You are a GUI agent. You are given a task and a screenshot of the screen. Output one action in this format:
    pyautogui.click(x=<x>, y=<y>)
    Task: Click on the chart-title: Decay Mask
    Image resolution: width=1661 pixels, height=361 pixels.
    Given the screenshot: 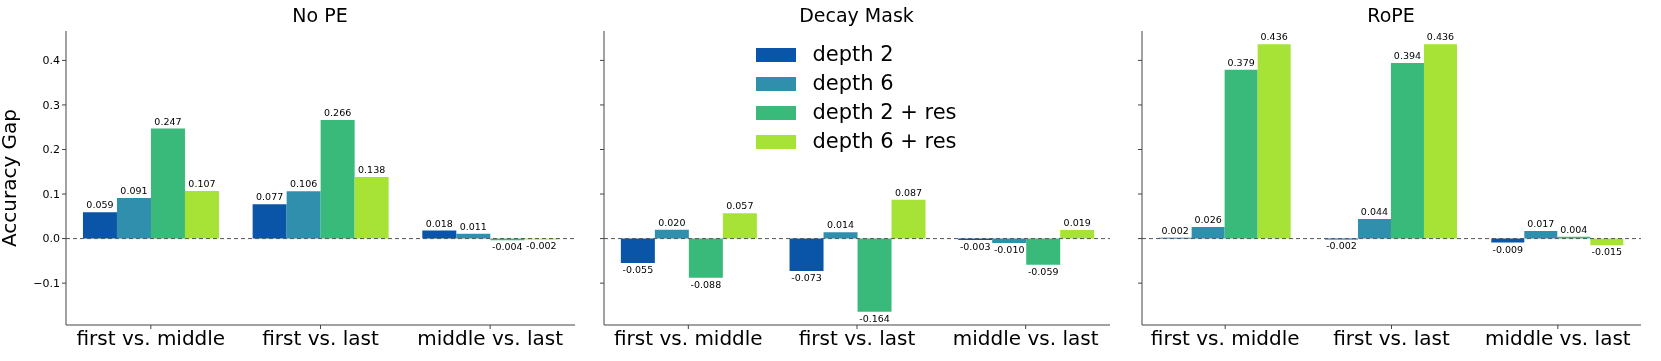 What is the action you would take?
    pyautogui.click(x=856, y=15)
    